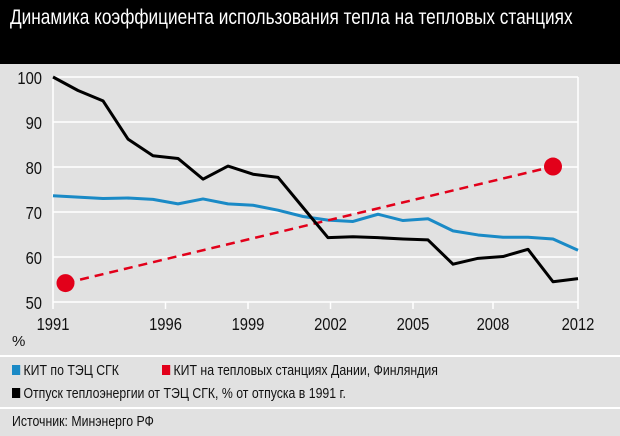 The image size is (620, 436). I want to click on legend-swatch-red, so click(166, 370).